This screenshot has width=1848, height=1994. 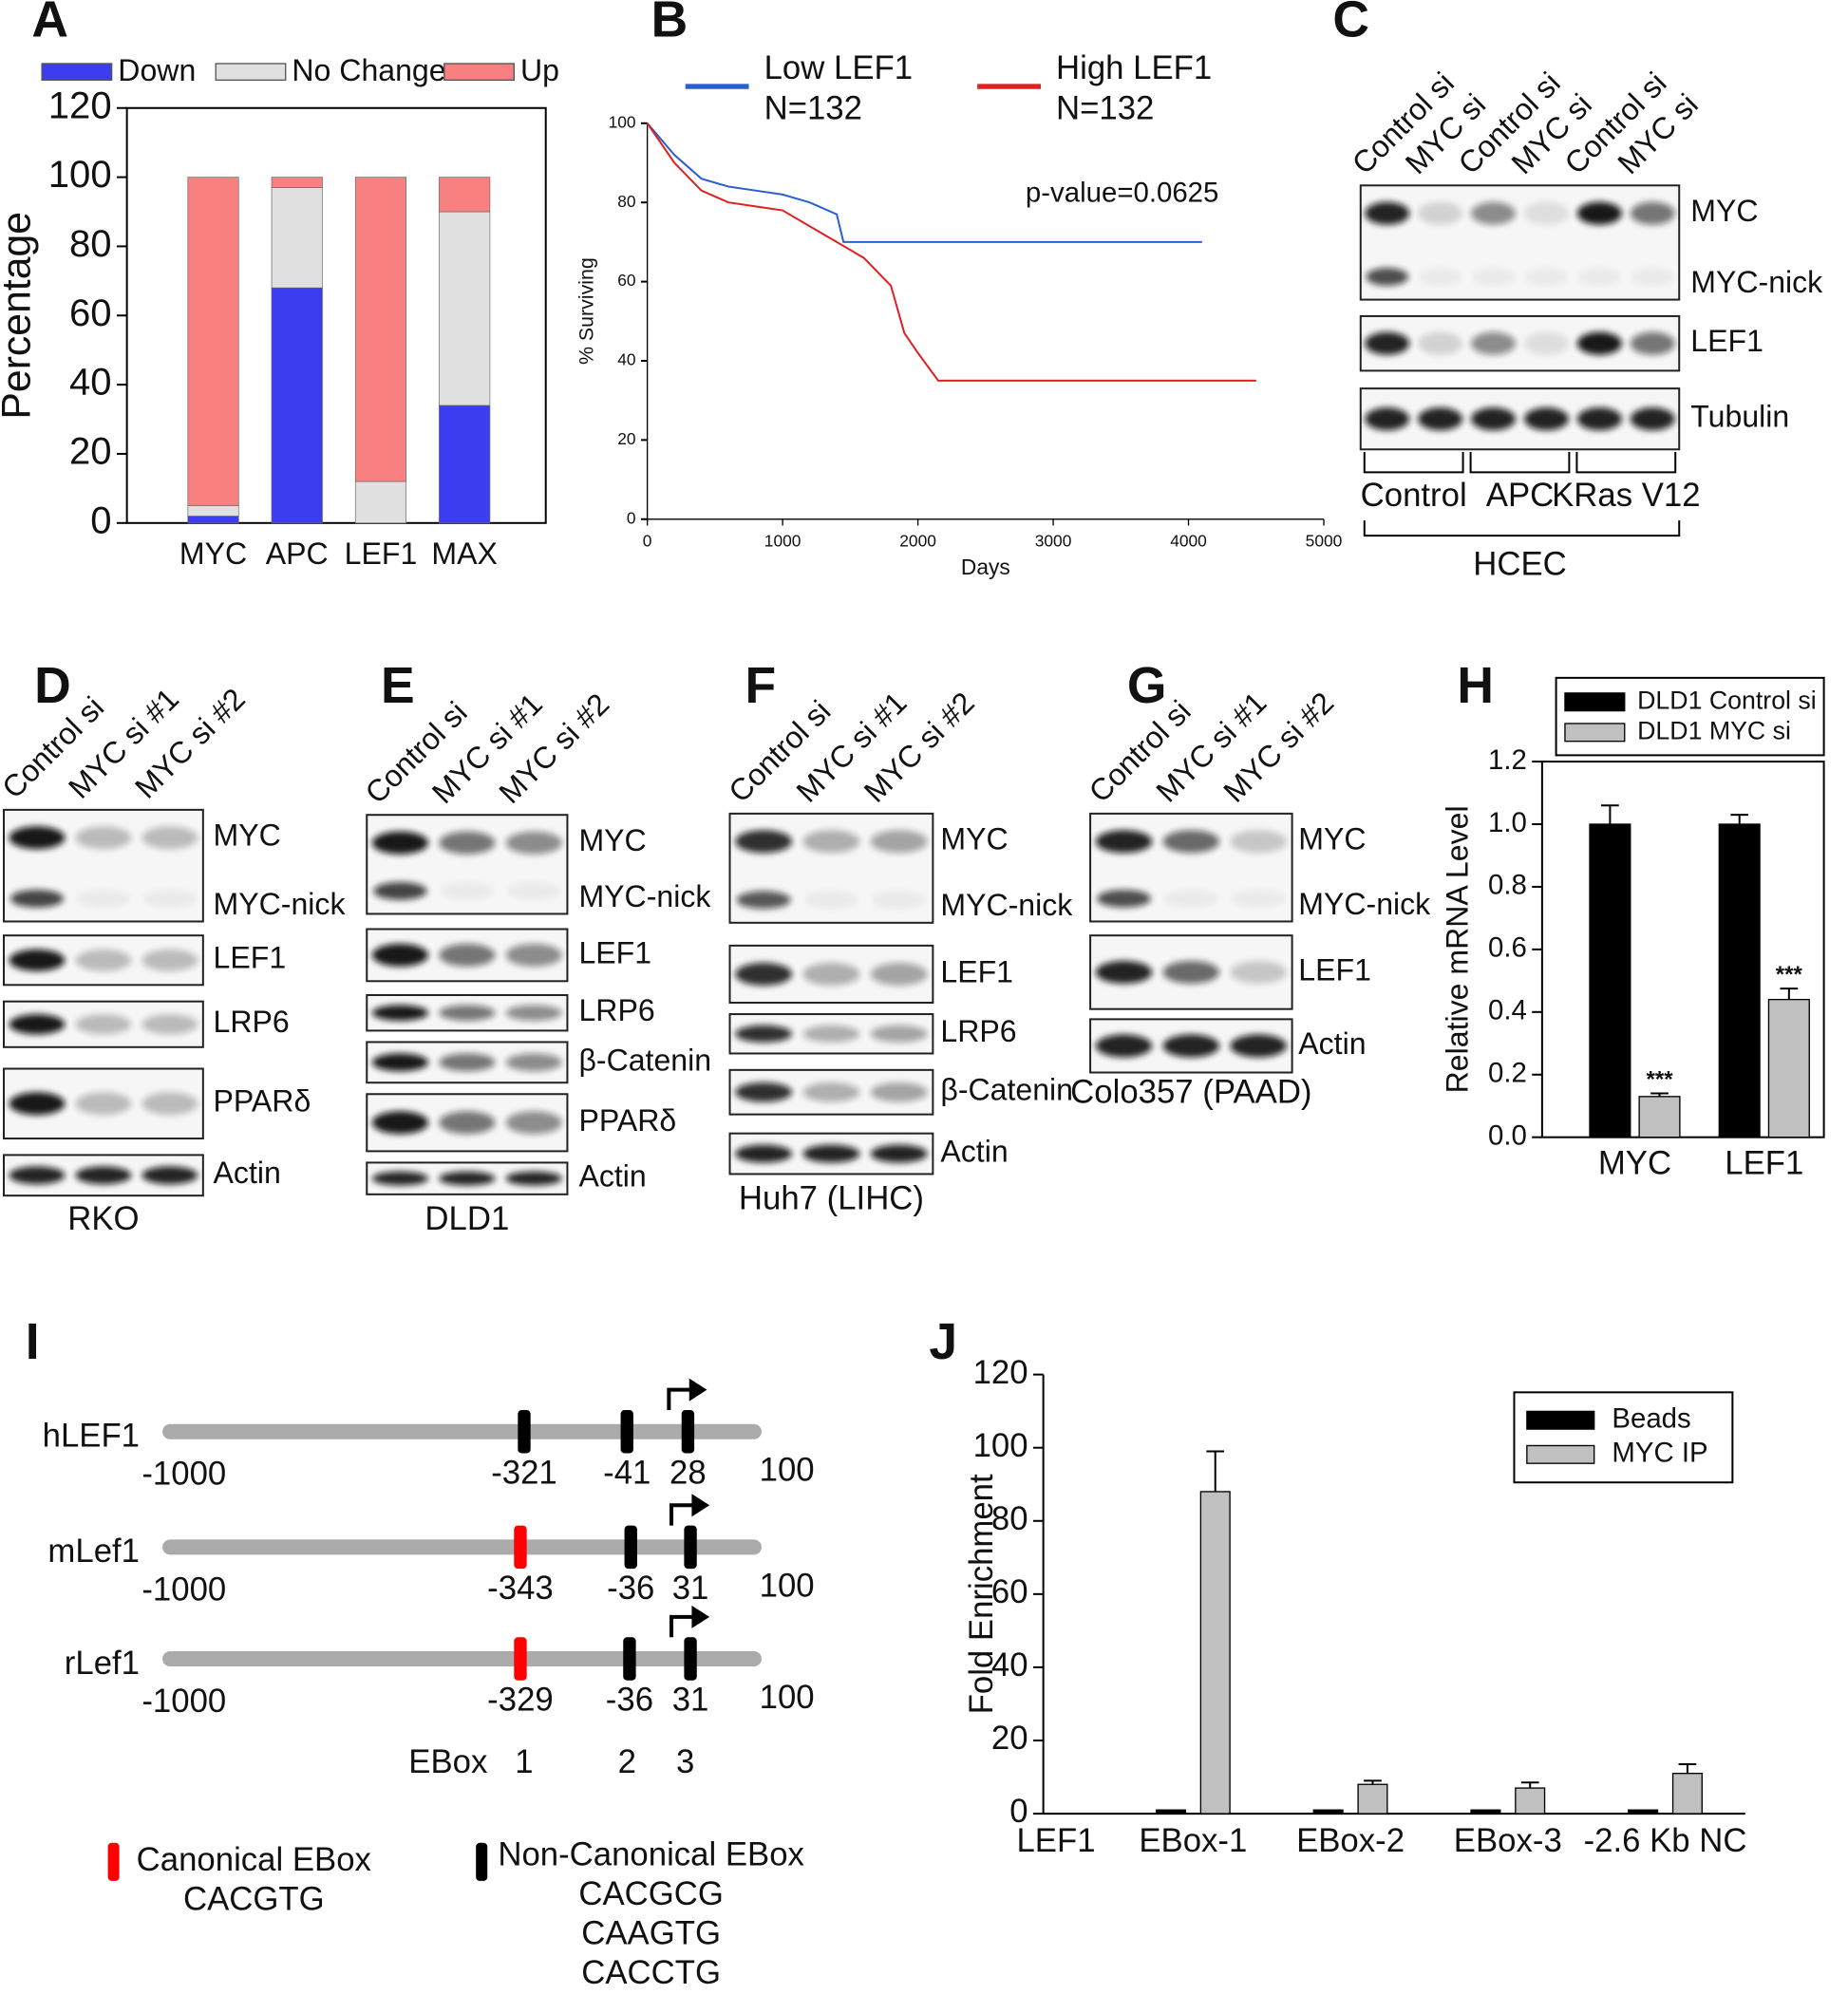 What do you see at coordinates (49, 24) in the screenshot?
I see `panel-letter: A` at bounding box center [49, 24].